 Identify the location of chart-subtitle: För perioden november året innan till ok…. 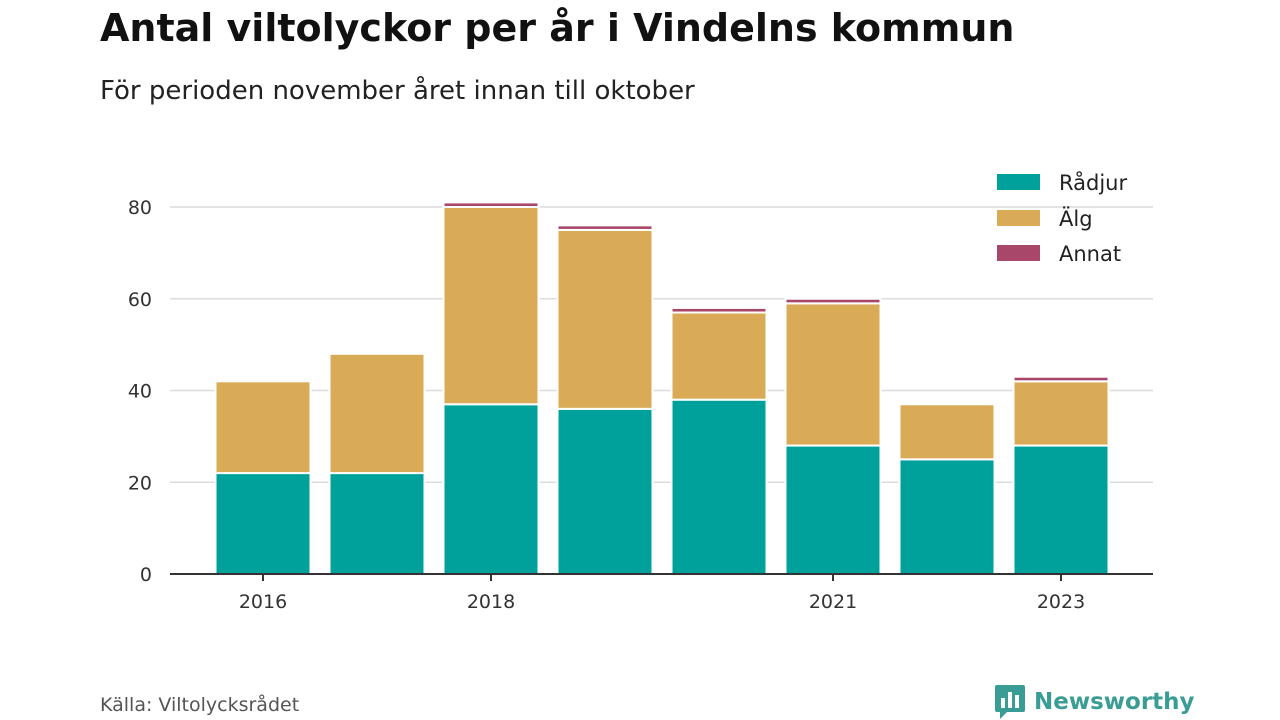
(397, 91).